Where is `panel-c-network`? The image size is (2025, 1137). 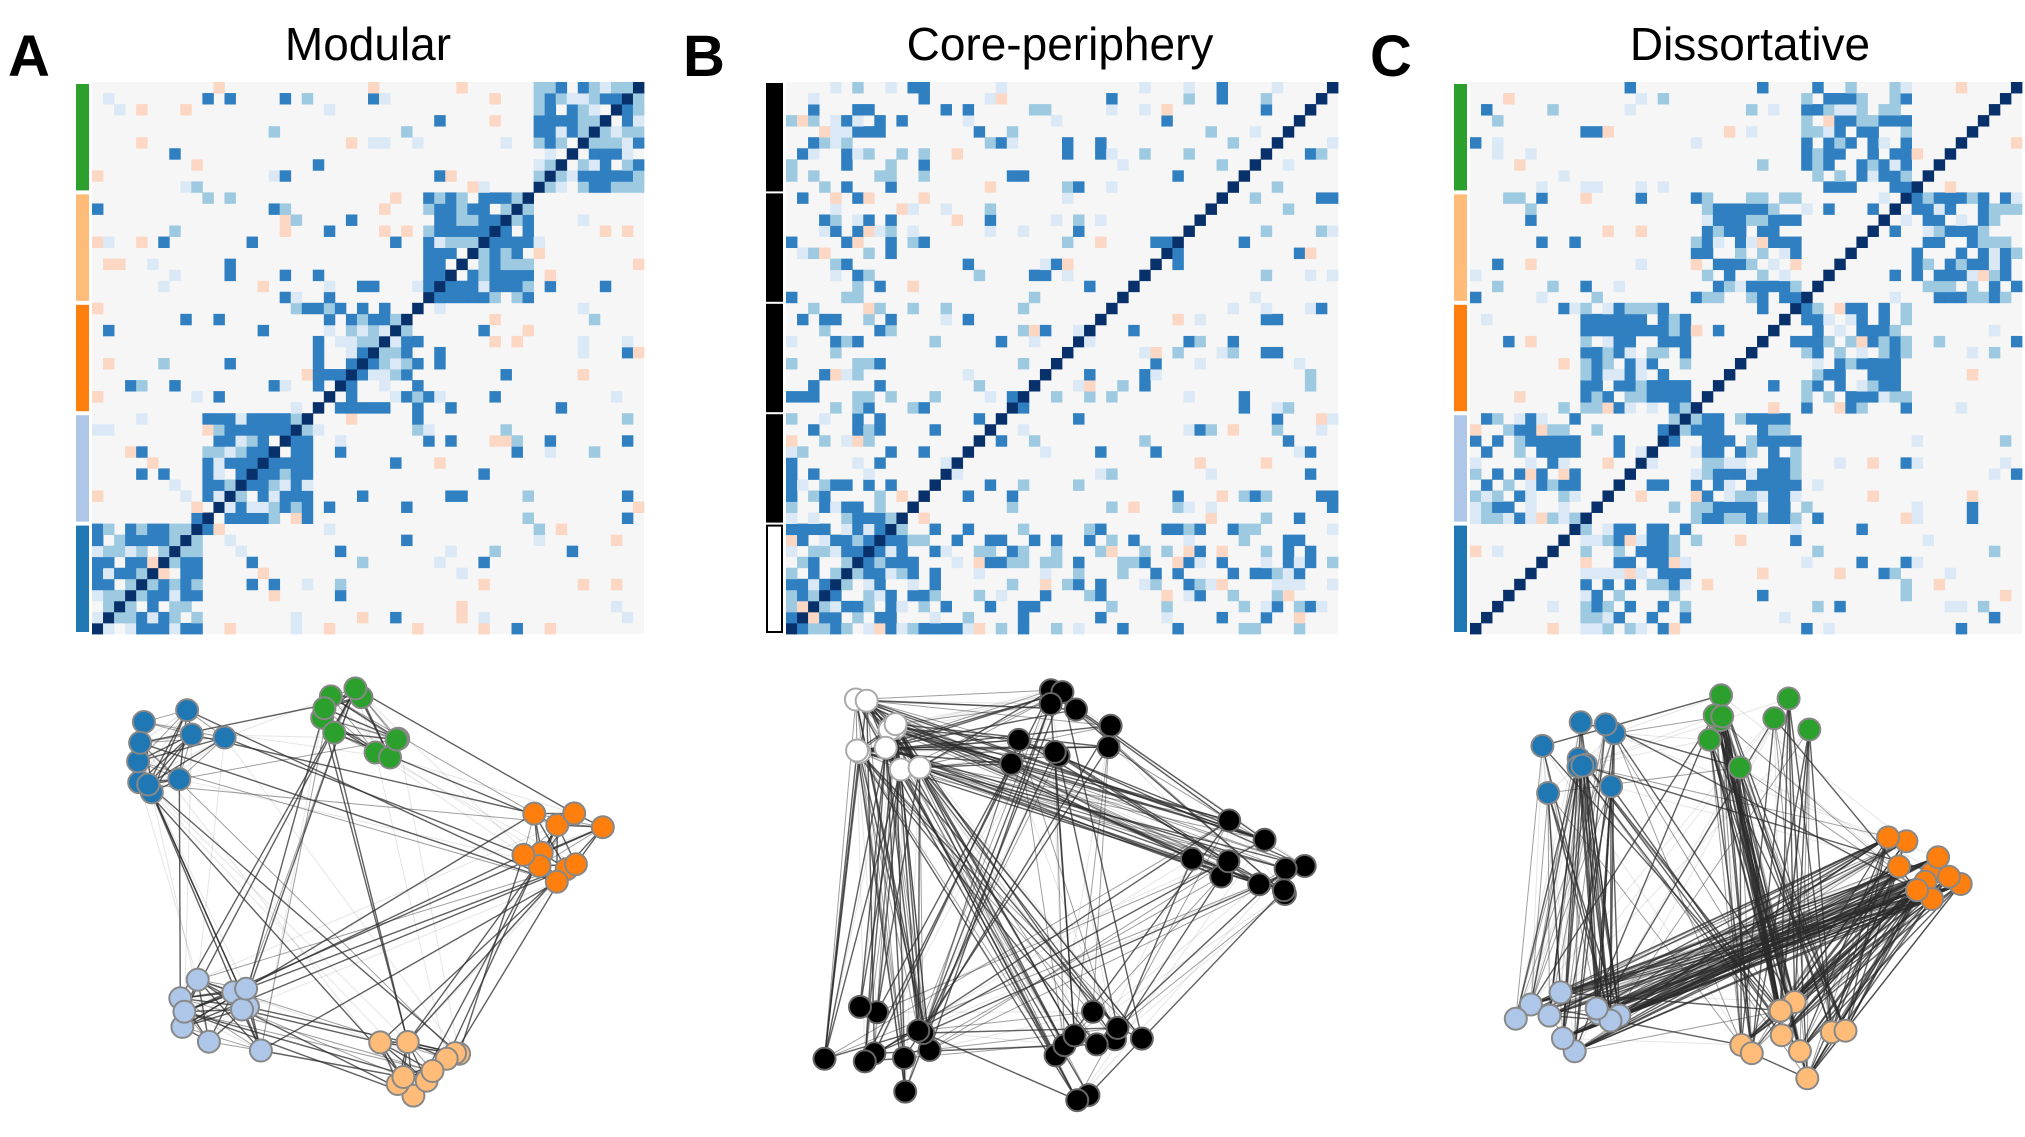
panel-c-network is located at coordinates (1738, 887).